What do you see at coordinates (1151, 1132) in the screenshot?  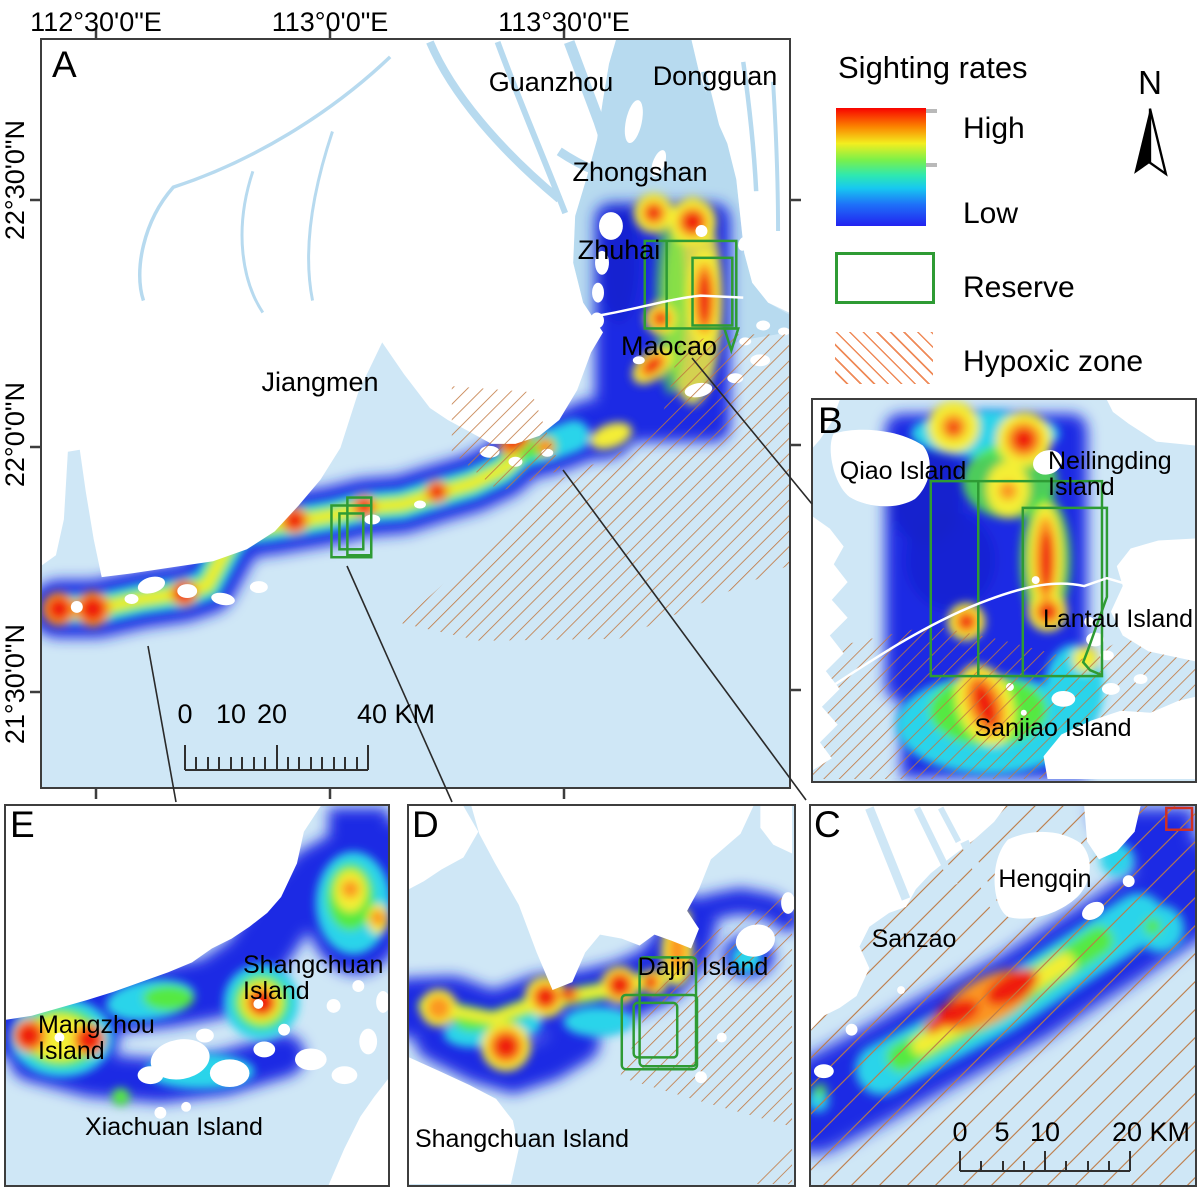 I see `scalebar-c-label-20: 20 KM` at bounding box center [1151, 1132].